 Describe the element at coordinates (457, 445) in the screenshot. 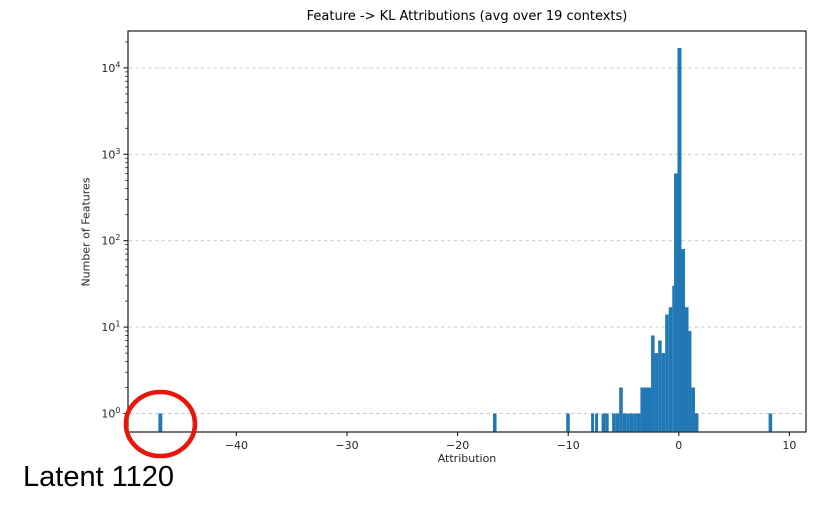

I see `x-tick-label: −20` at that location.